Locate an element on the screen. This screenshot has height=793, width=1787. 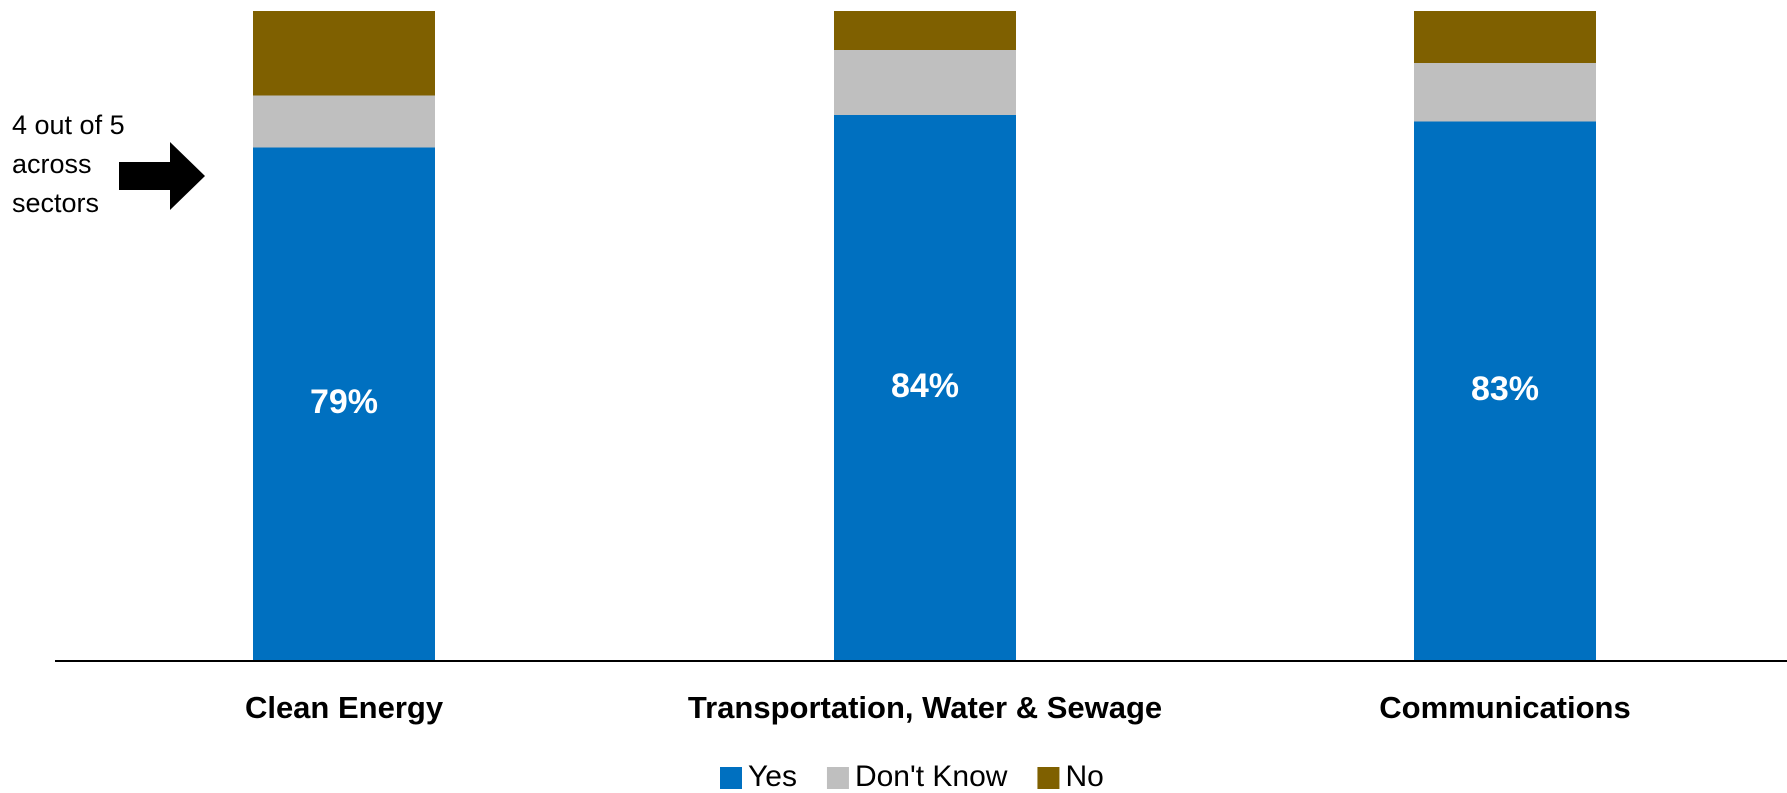
value-label: 84% is located at coordinates (925, 386).